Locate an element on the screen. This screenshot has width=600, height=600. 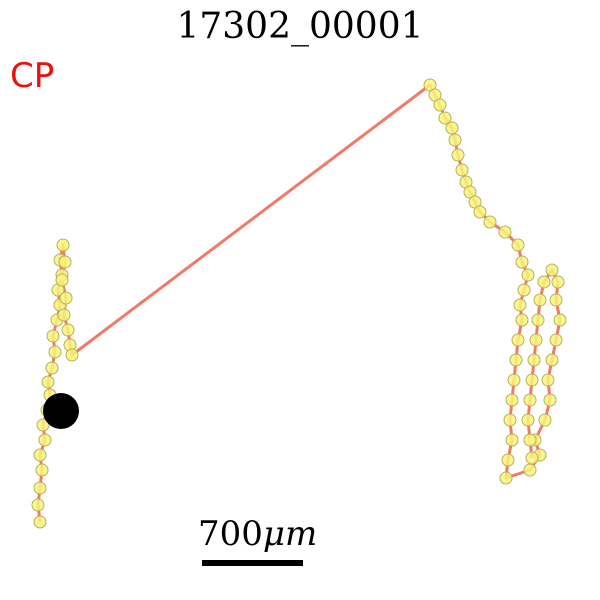
page-title: 17302_00001 is located at coordinates (300, 26).